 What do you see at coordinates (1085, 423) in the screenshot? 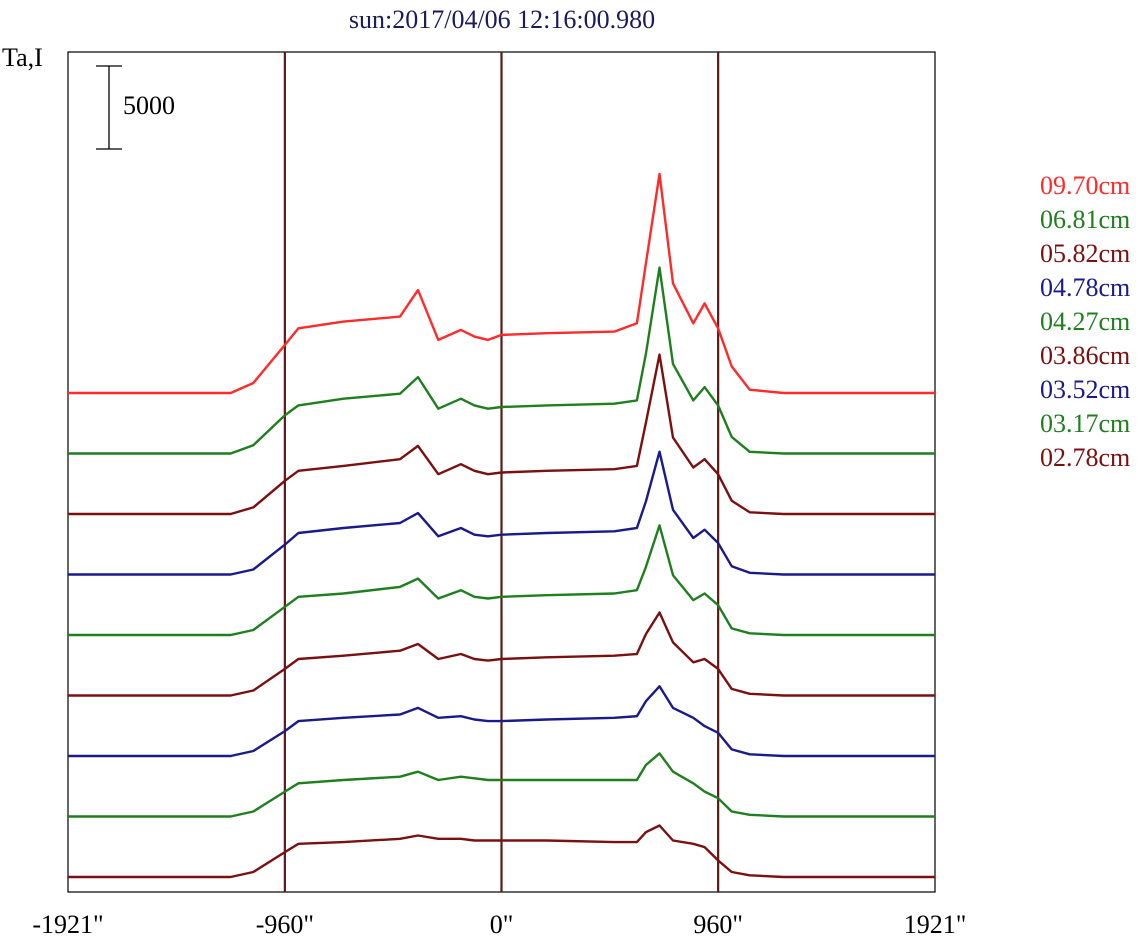
I see `legend-entry: 03.17cm` at bounding box center [1085, 423].